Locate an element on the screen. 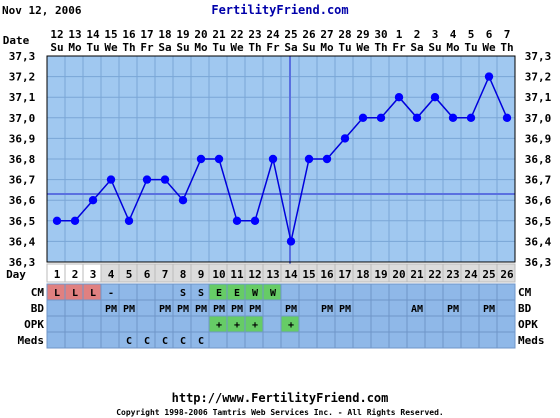 The image size is (560, 418). y-tick-left: 37,3 is located at coordinates (22, 56).